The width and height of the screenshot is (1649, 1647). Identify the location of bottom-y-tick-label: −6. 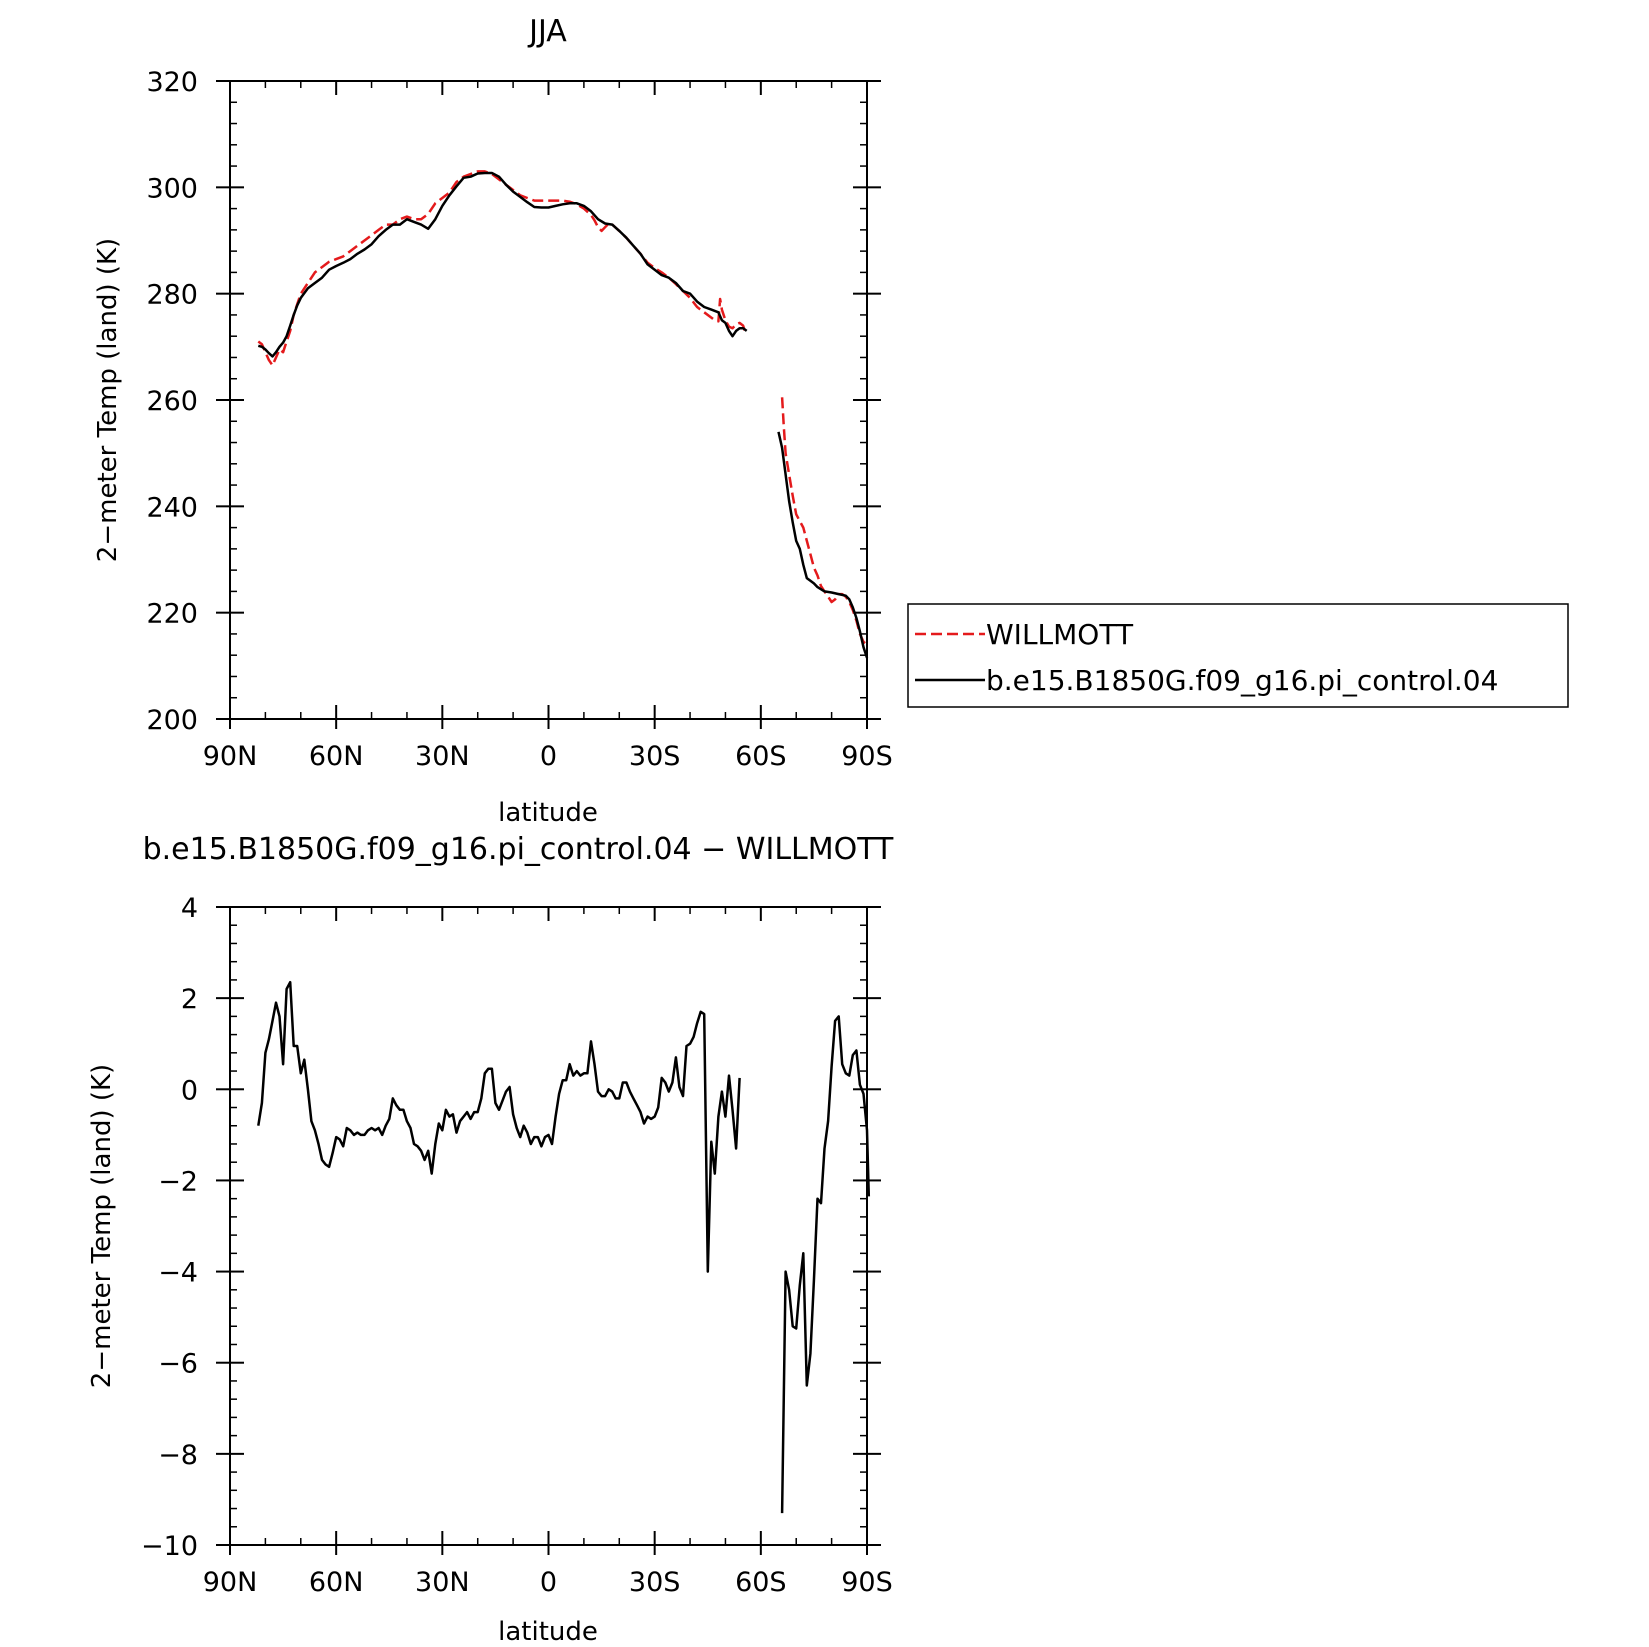
(178, 1364).